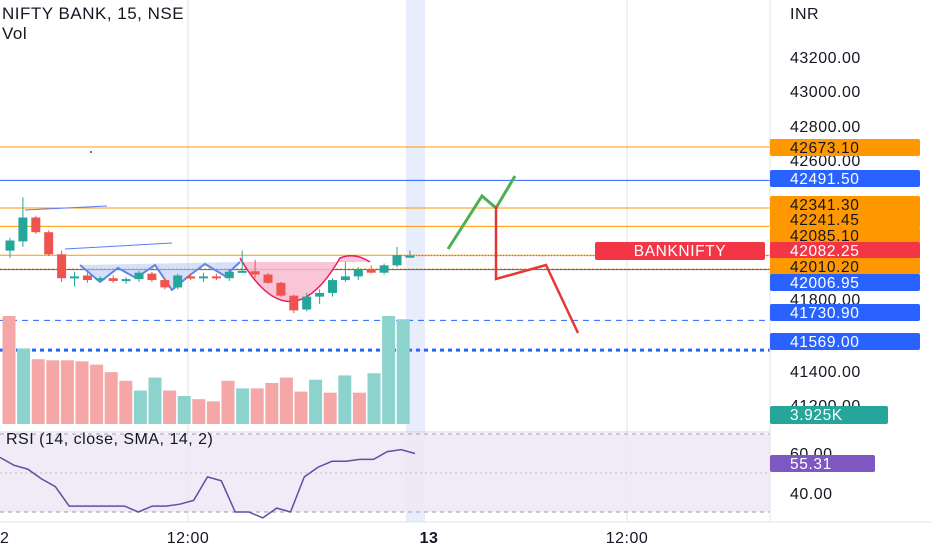 The height and width of the screenshot is (550, 932). What do you see at coordinates (824, 267) in the screenshot?
I see `price-tag: 42010.20` at bounding box center [824, 267].